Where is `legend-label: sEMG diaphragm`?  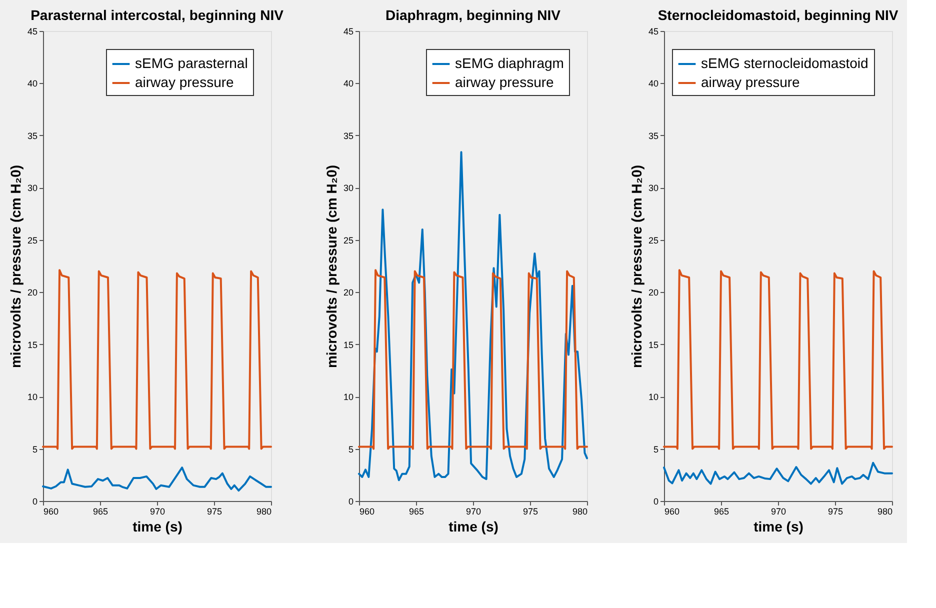 legend-label: sEMG diaphragm is located at coordinates (509, 63).